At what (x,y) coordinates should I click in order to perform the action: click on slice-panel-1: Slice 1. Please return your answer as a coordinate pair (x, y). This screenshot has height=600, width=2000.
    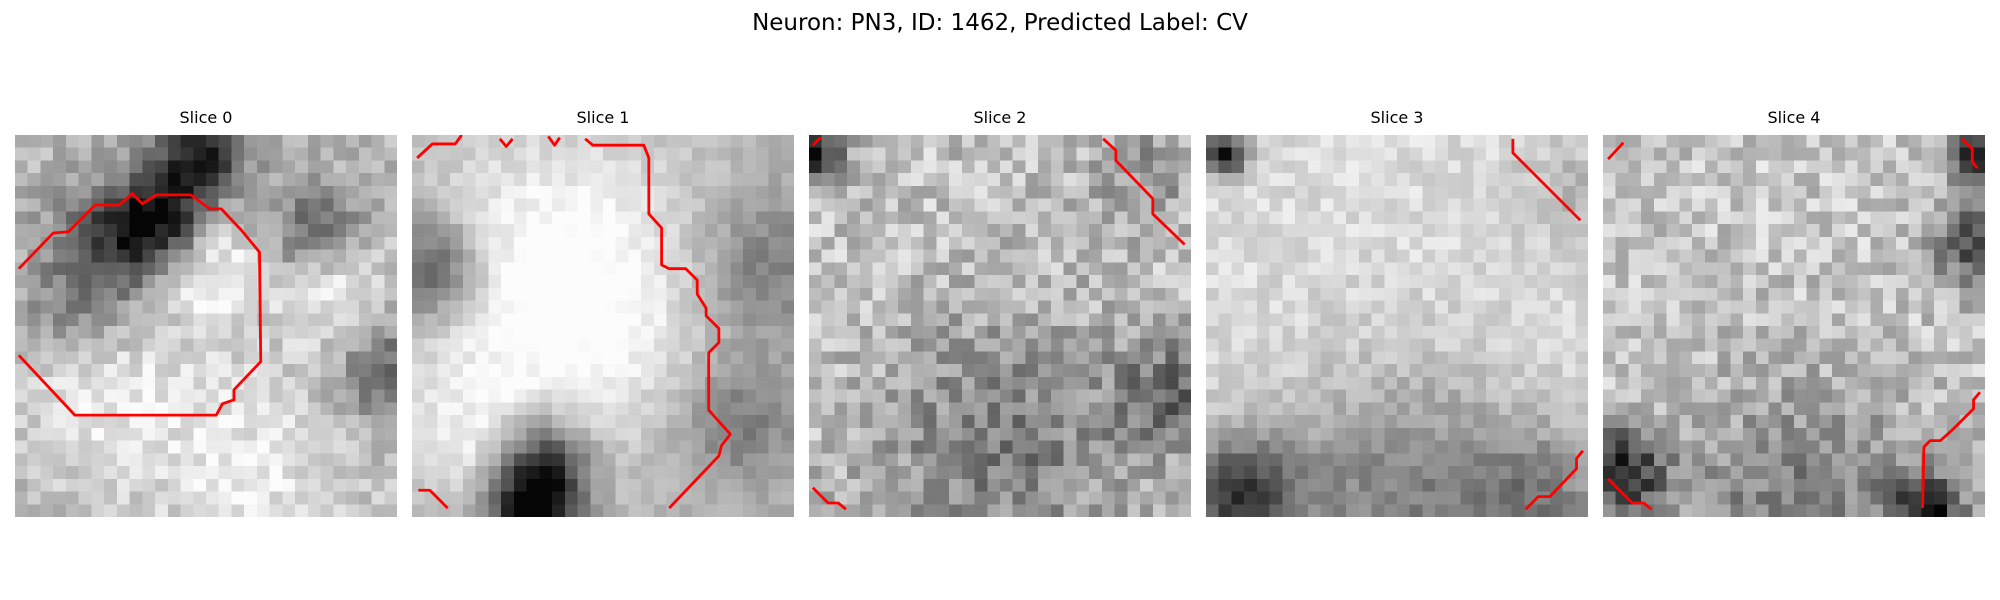
    Looking at the image, I should click on (603, 312).